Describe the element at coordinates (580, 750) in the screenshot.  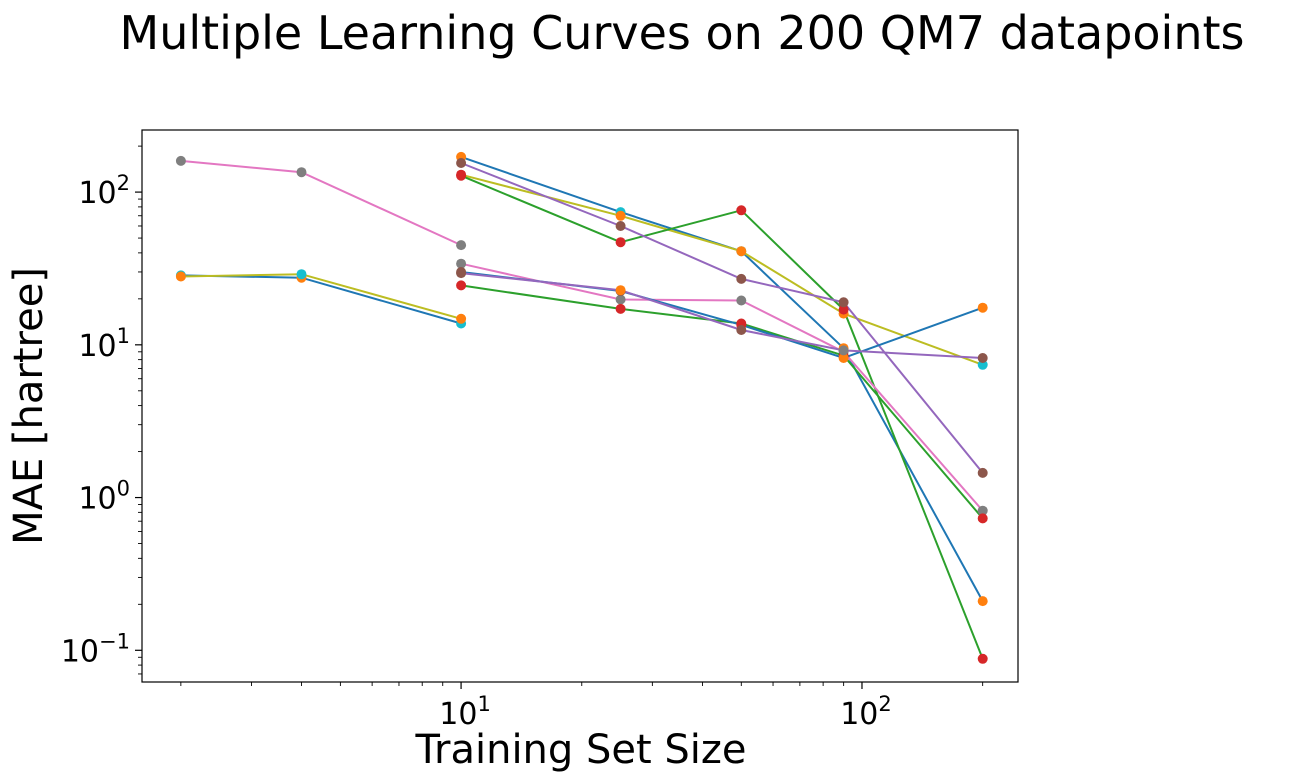
I see `x-axis-label: Training Set Size` at that location.